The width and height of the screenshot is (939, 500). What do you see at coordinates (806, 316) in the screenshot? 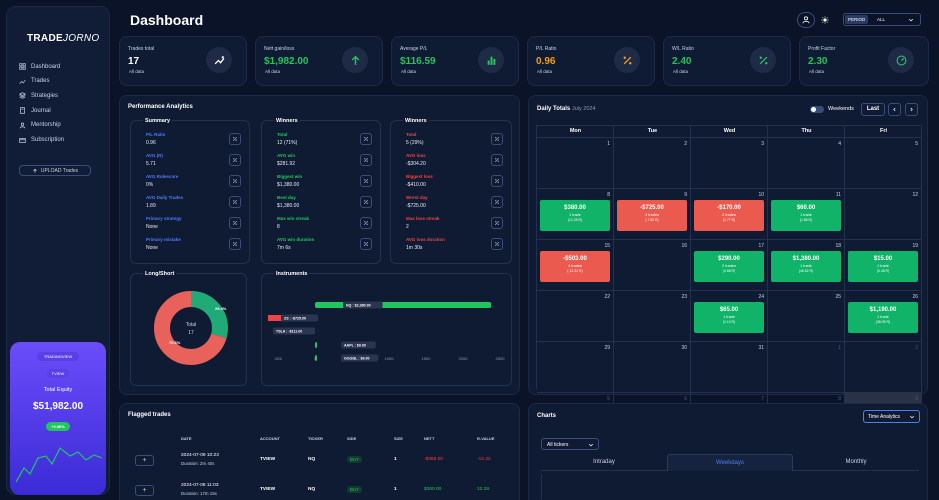
I see `calendar-day: 25` at bounding box center [806, 316].